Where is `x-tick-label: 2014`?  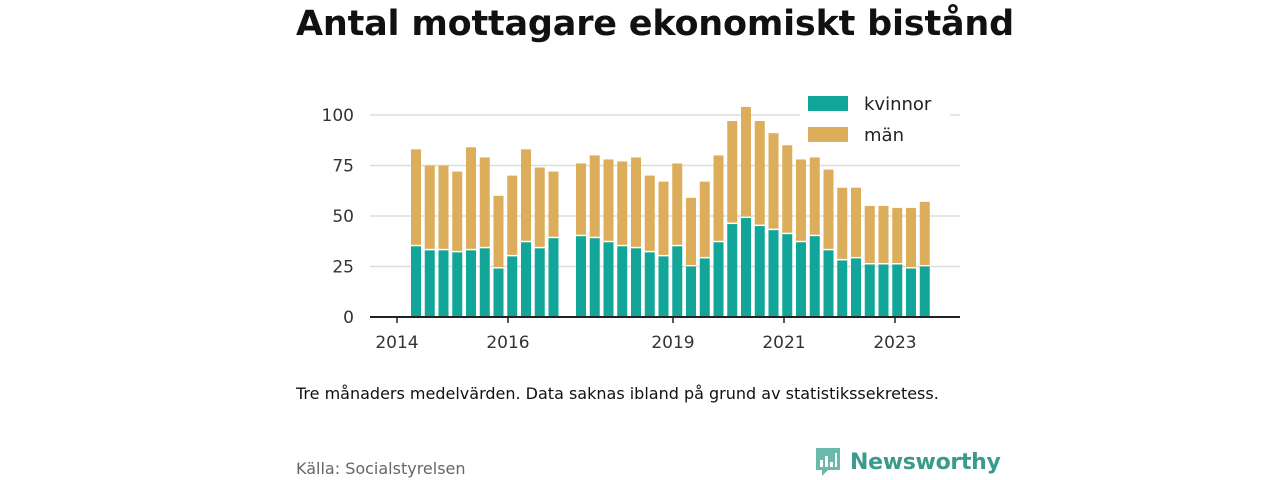
x-tick-label: 2014 is located at coordinates (396, 343).